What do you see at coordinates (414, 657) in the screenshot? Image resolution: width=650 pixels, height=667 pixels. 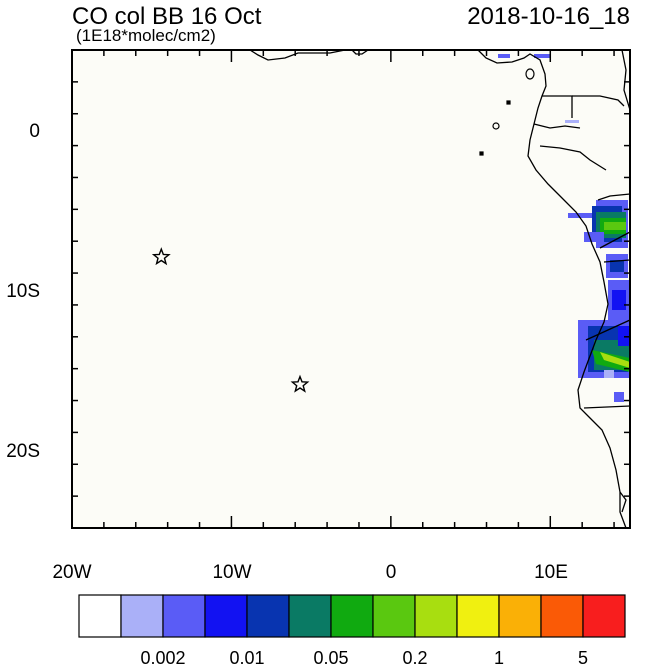 I see `colorbar-label: 0.2` at bounding box center [414, 657].